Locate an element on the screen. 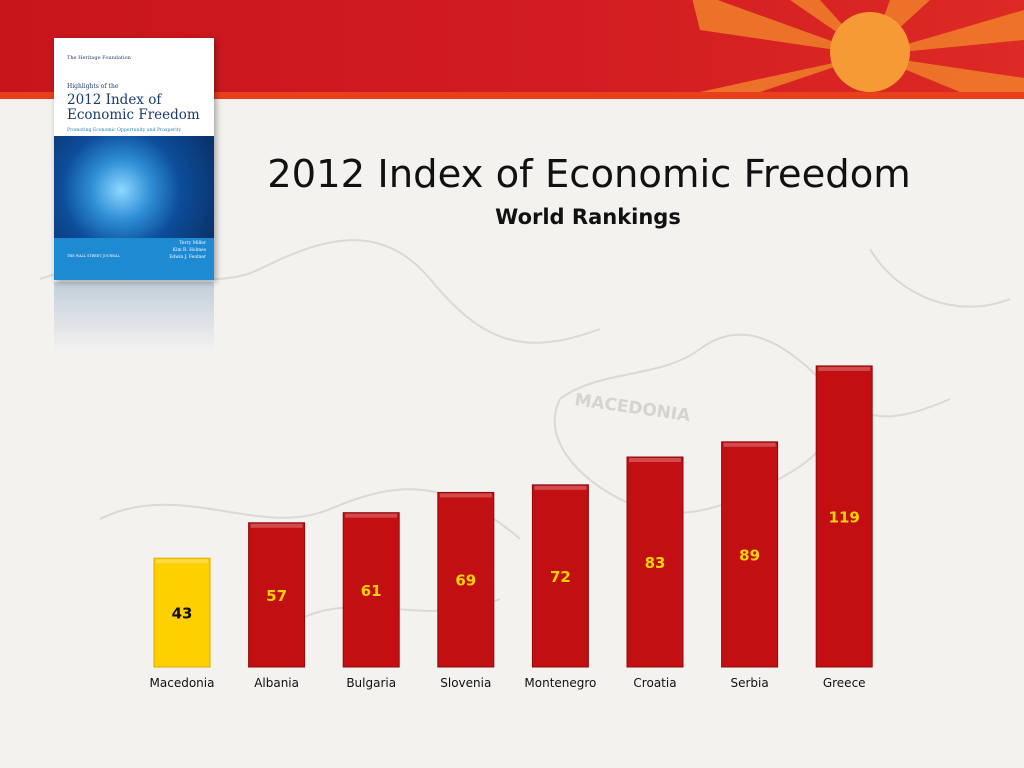  category-label-greece: Greece is located at coordinates (844, 683).